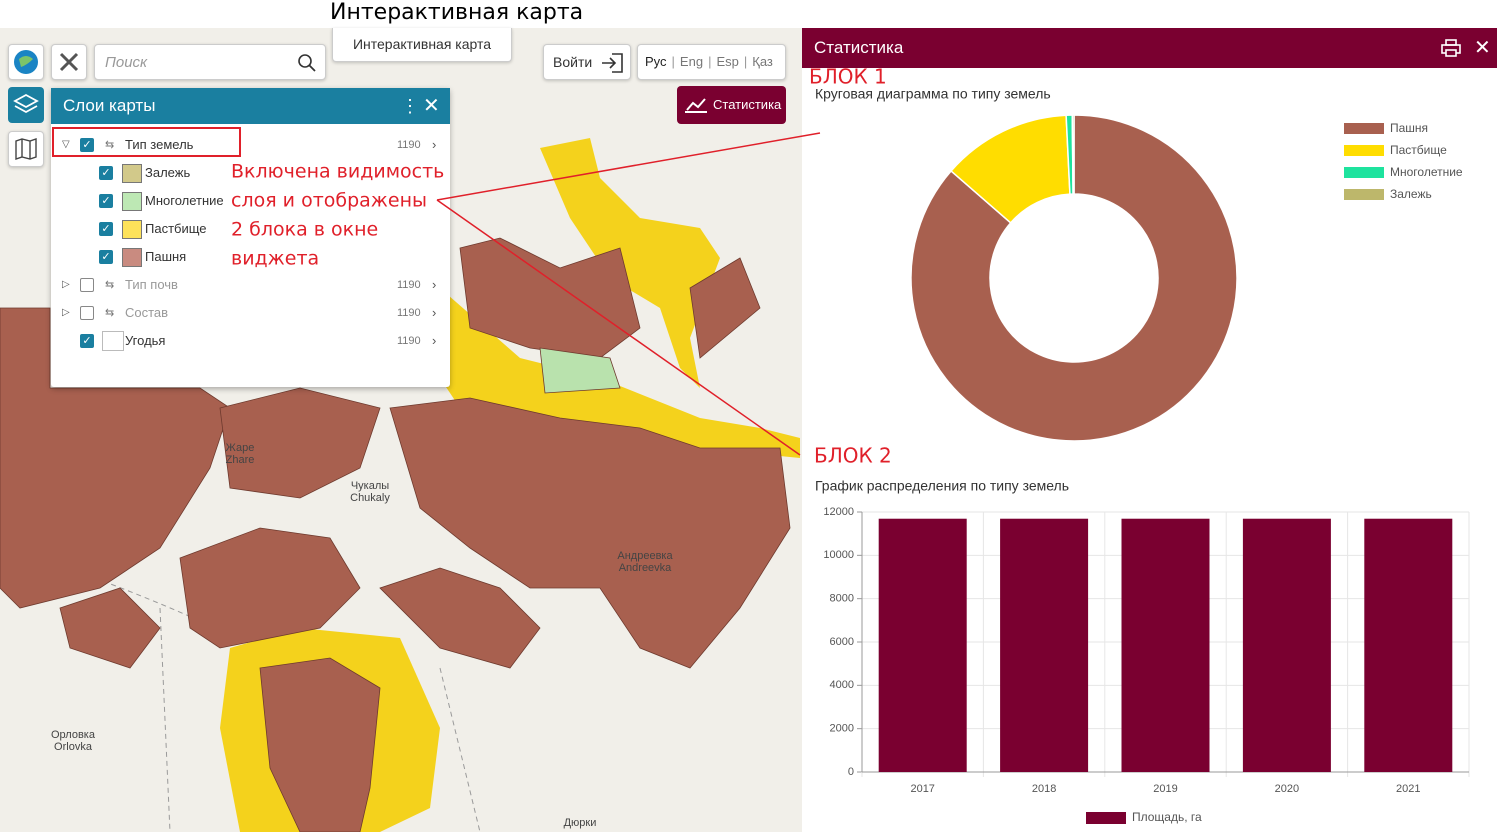  Describe the element at coordinates (250, 229) in the screenshot. I see `class-row: ✓ Пастбище` at that location.